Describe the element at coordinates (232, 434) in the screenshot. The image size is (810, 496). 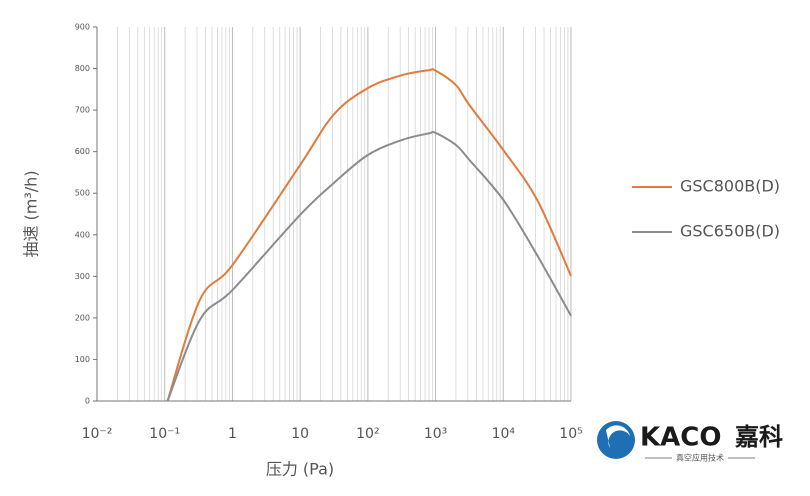
I see `x-tick-label: 1` at that location.